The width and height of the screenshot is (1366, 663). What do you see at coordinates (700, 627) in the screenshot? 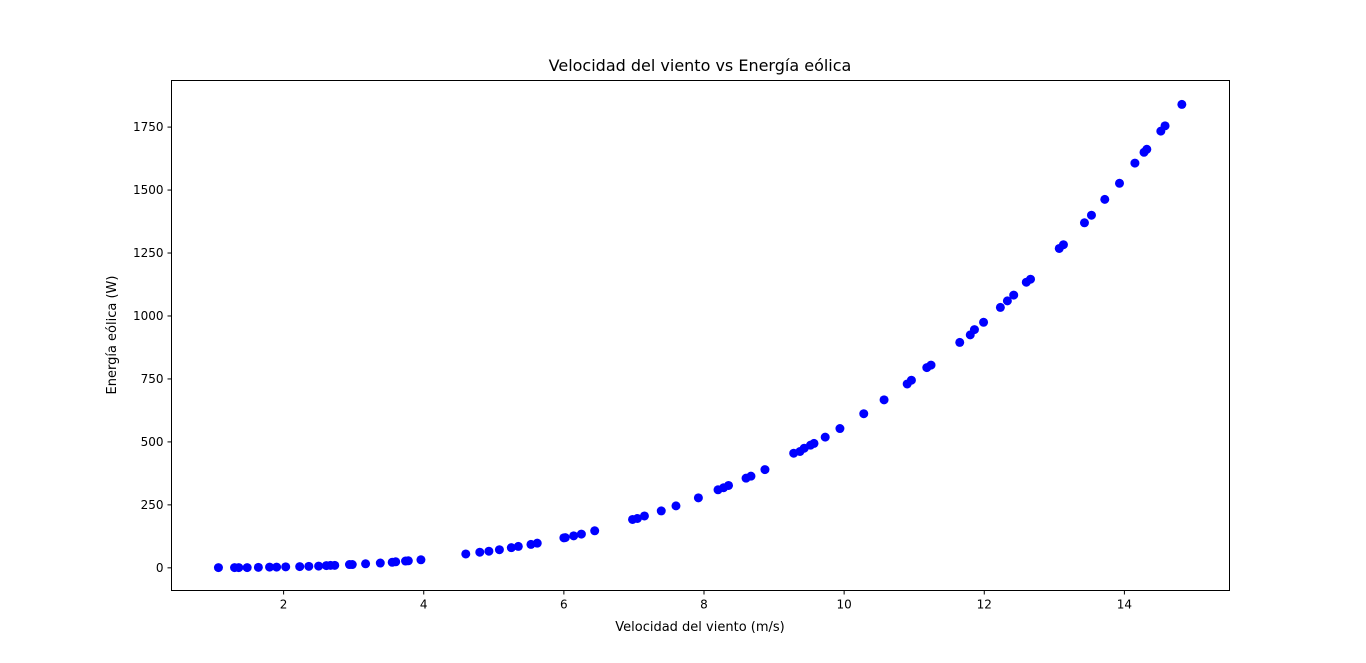
I see `x-axis-label: Velocidad del viento (m/s)` at bounding box center [700, 627].